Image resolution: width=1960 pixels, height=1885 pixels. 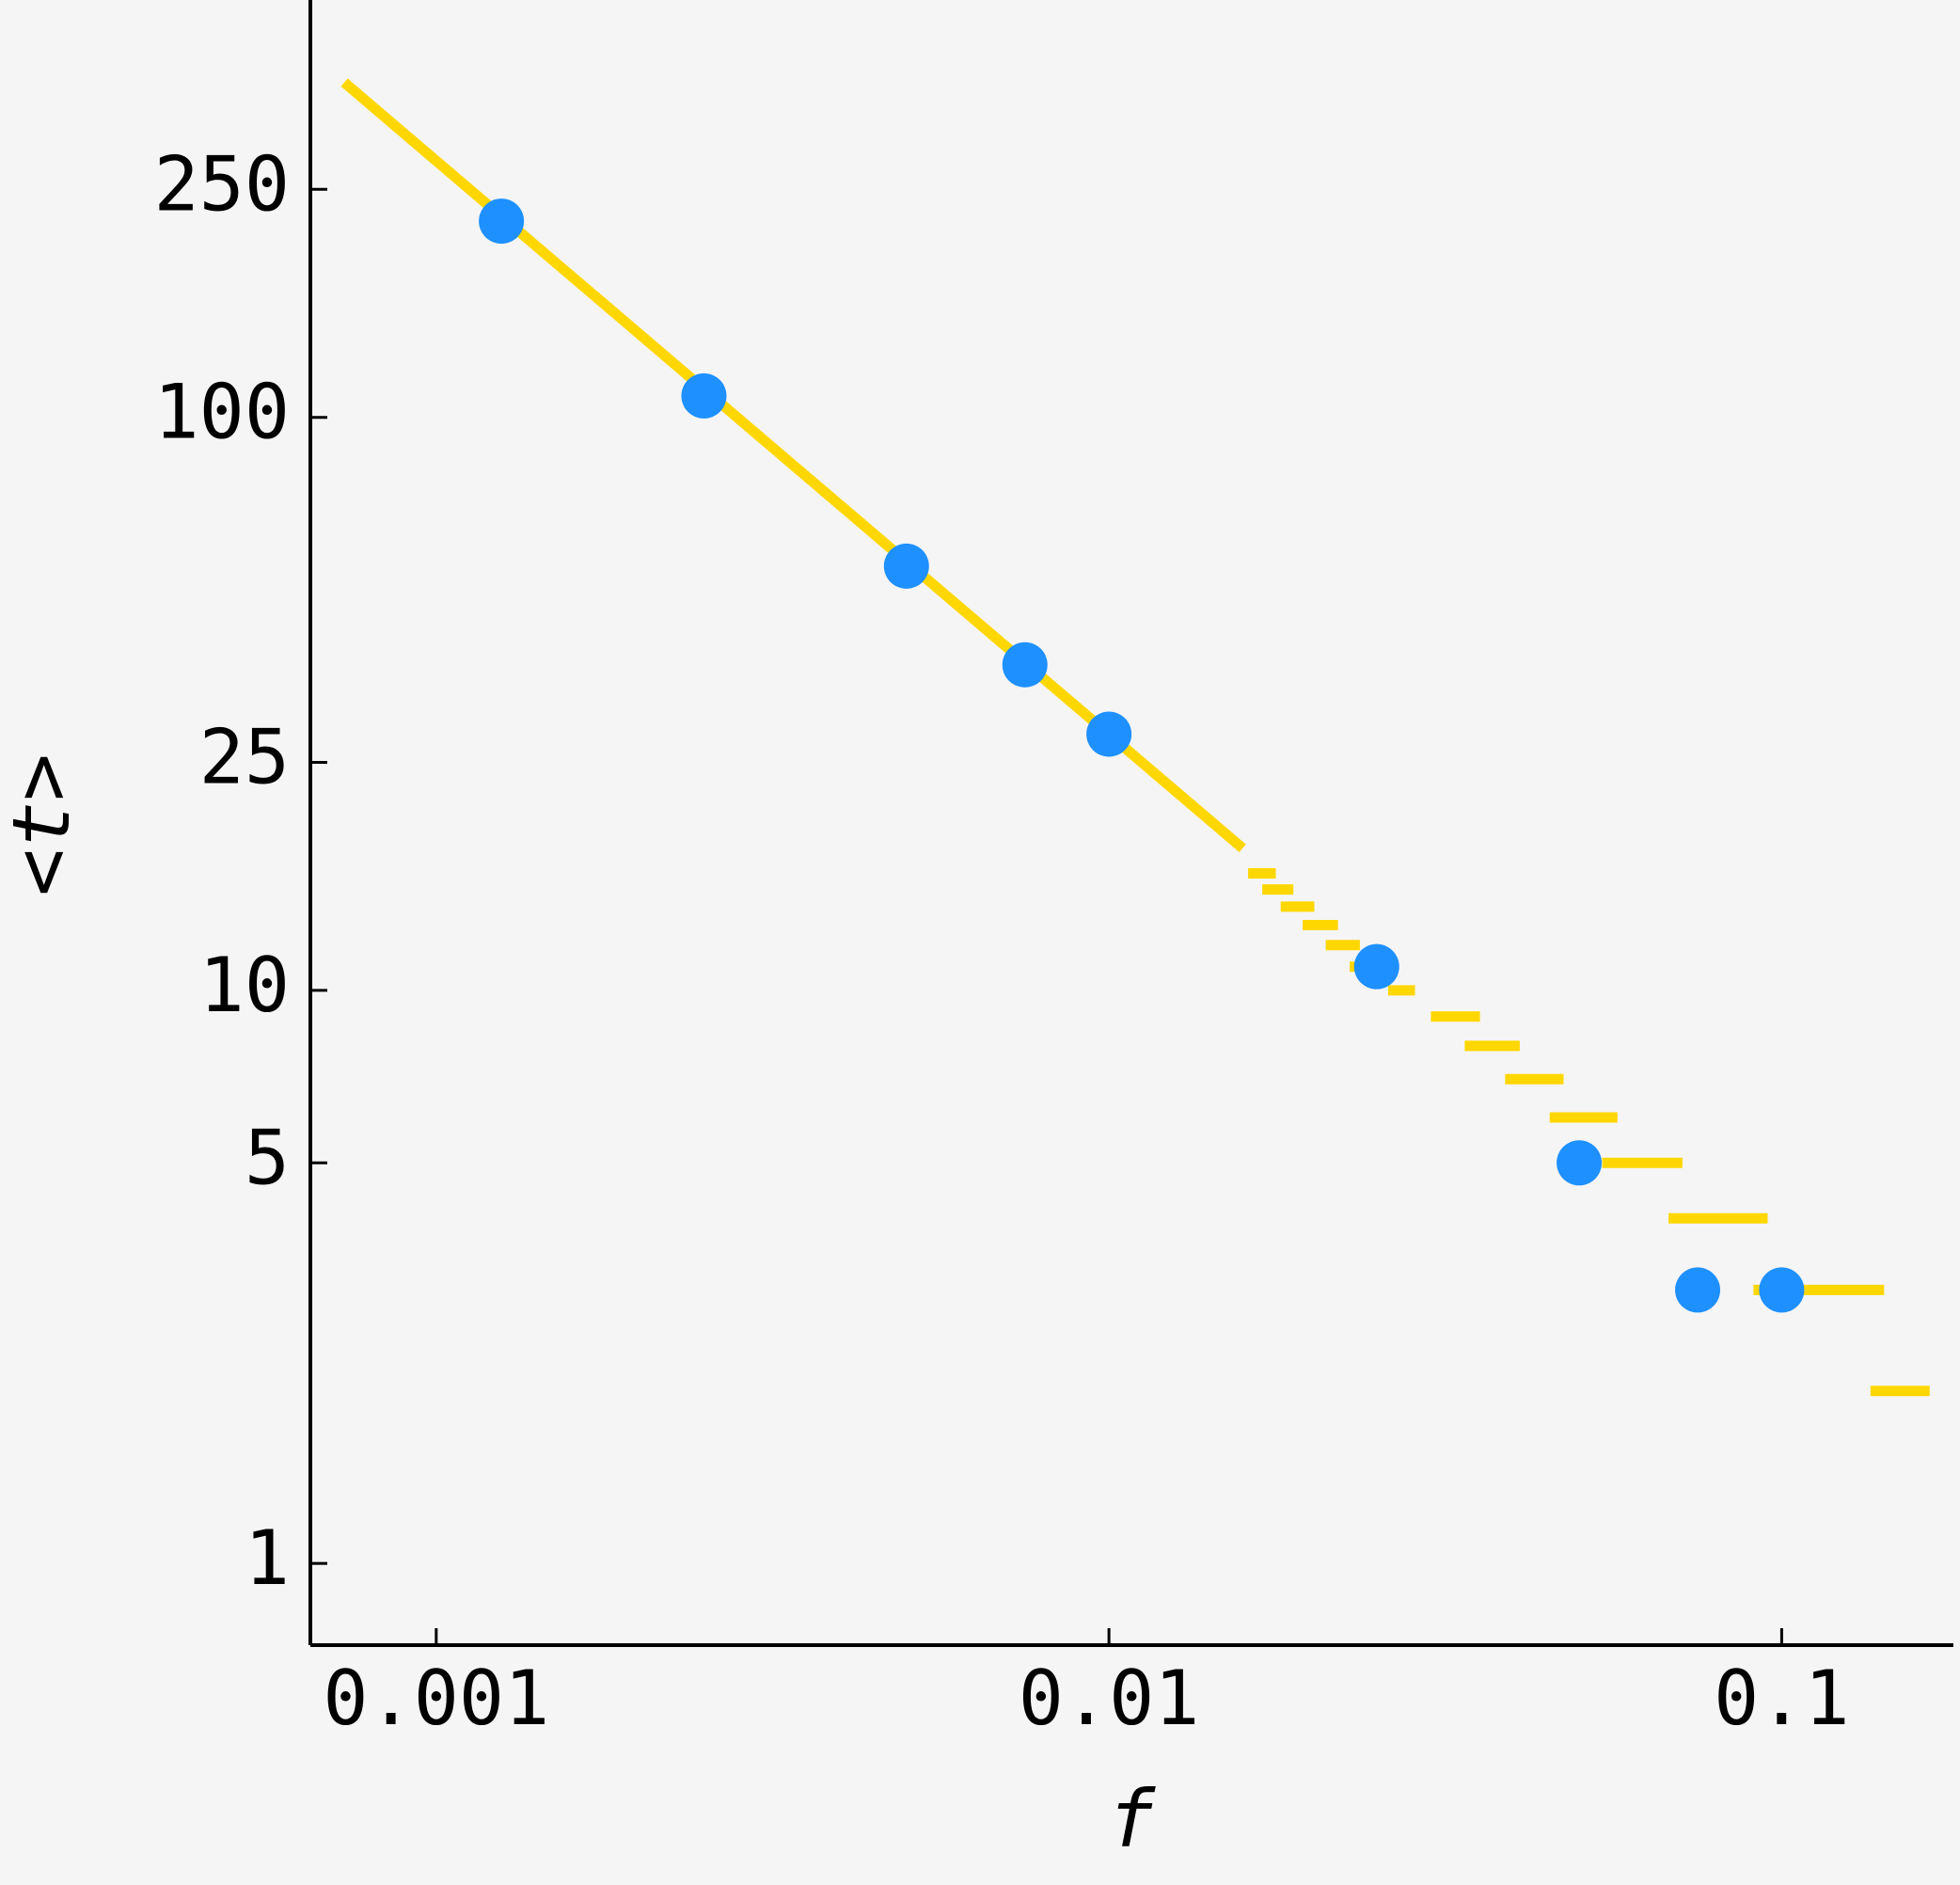 What do you see at coordinates (1132, 1819) in the screenshot?
I see `x-axis-label: f` at bounding box center [1132, 1819].